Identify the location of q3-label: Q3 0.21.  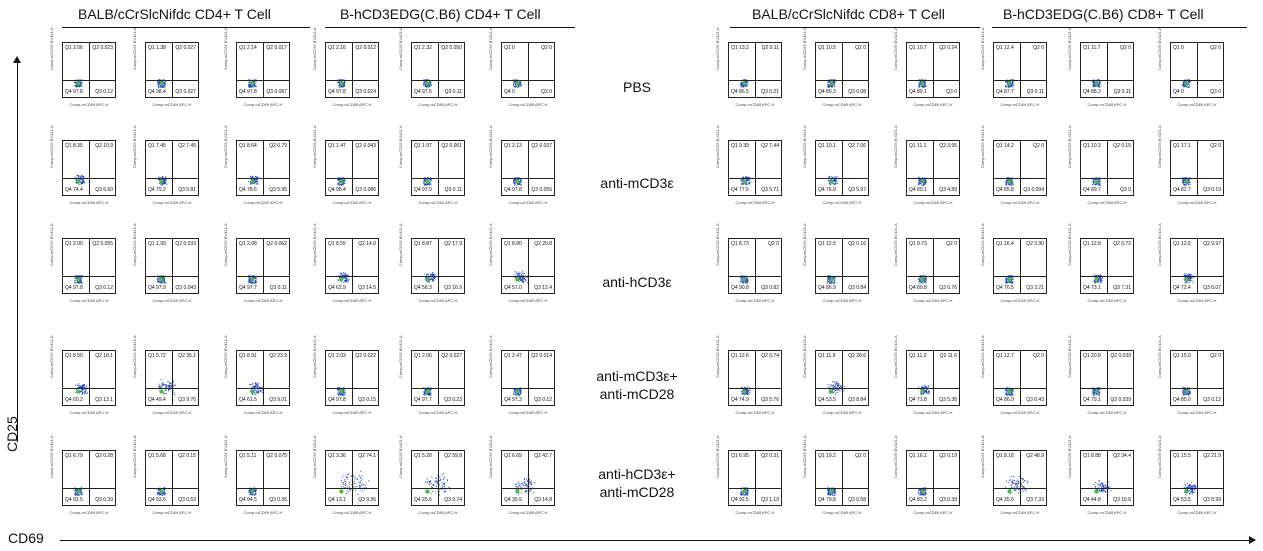
(770, 92).